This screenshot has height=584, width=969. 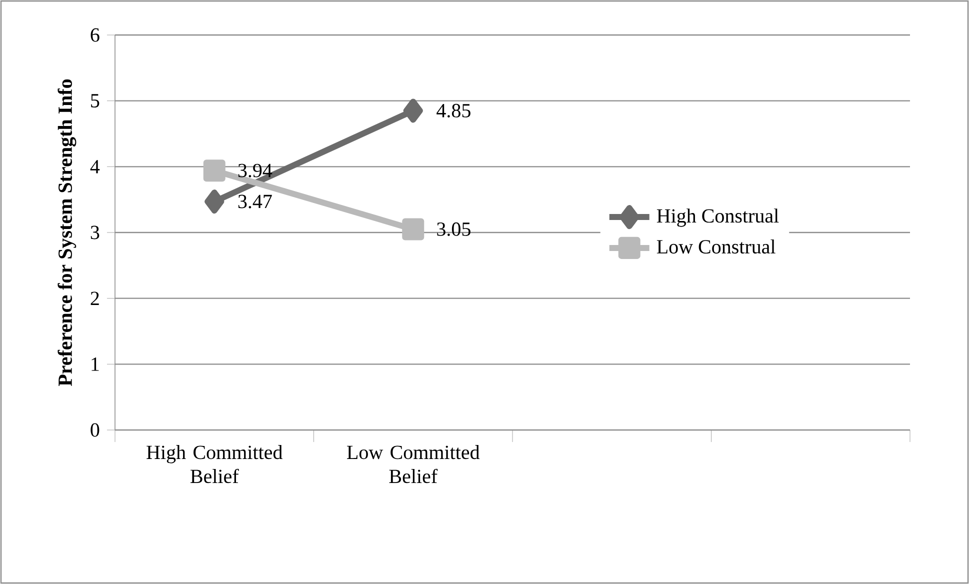 I want to click on data-label: 4.85, so click(x=453, y=111).